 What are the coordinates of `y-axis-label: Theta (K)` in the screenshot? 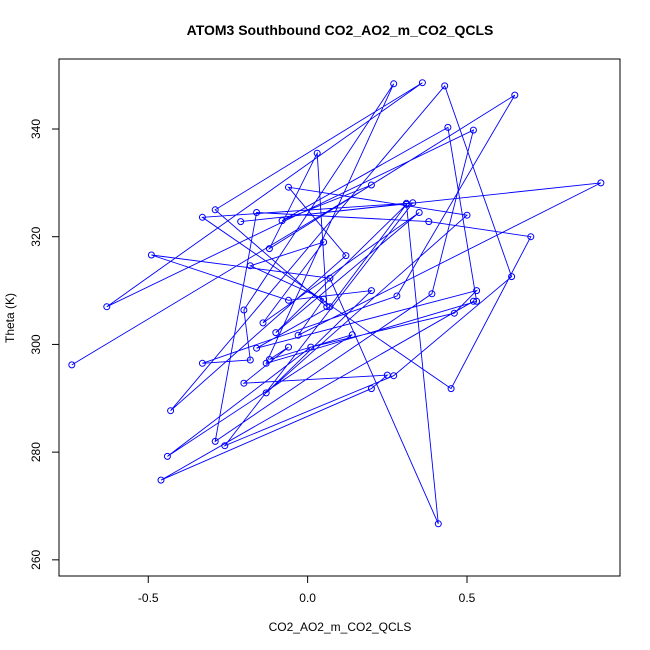 It's located at (10, 318).